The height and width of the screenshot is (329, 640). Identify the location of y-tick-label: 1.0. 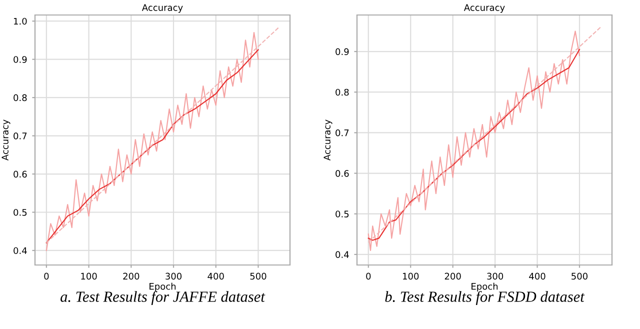
(20, 21).